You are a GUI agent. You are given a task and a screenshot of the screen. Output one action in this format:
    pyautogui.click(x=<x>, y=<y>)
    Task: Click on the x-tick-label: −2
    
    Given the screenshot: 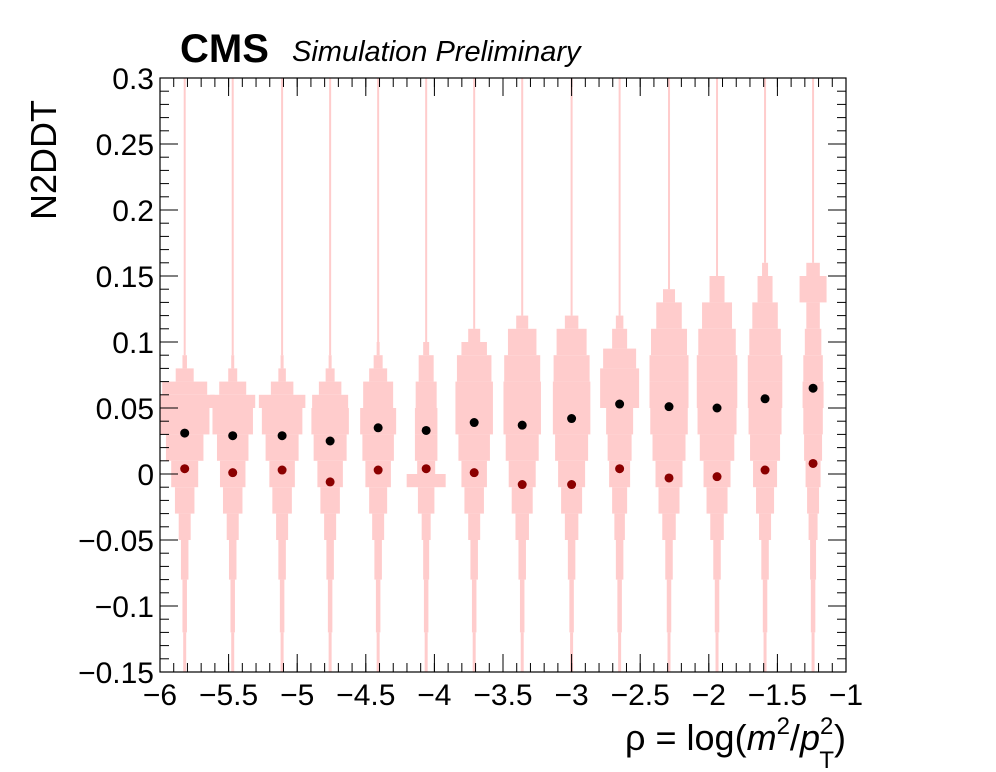 What is the action you would take?
    pyautogui.click(x=709, y=695)
    